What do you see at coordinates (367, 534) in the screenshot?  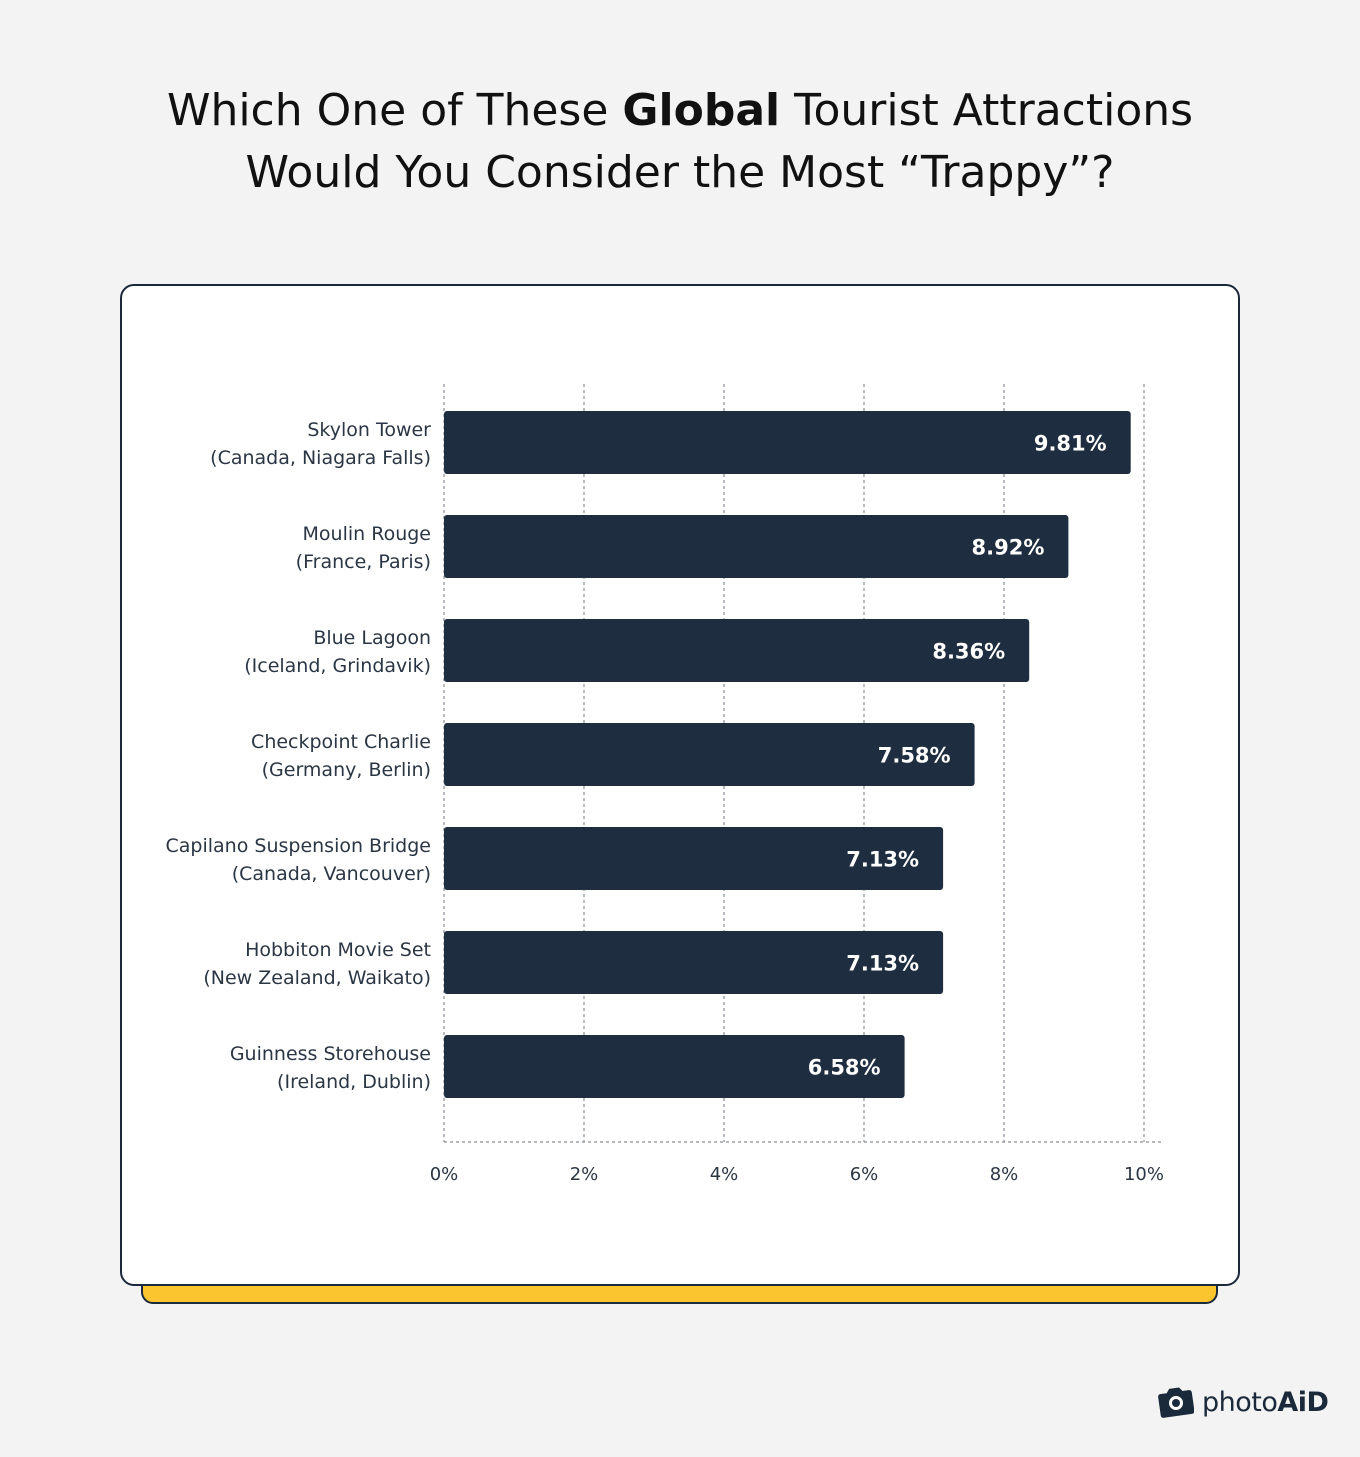 I see `category-label-name: Moulin Rouge` at bounding box center [367, 534].